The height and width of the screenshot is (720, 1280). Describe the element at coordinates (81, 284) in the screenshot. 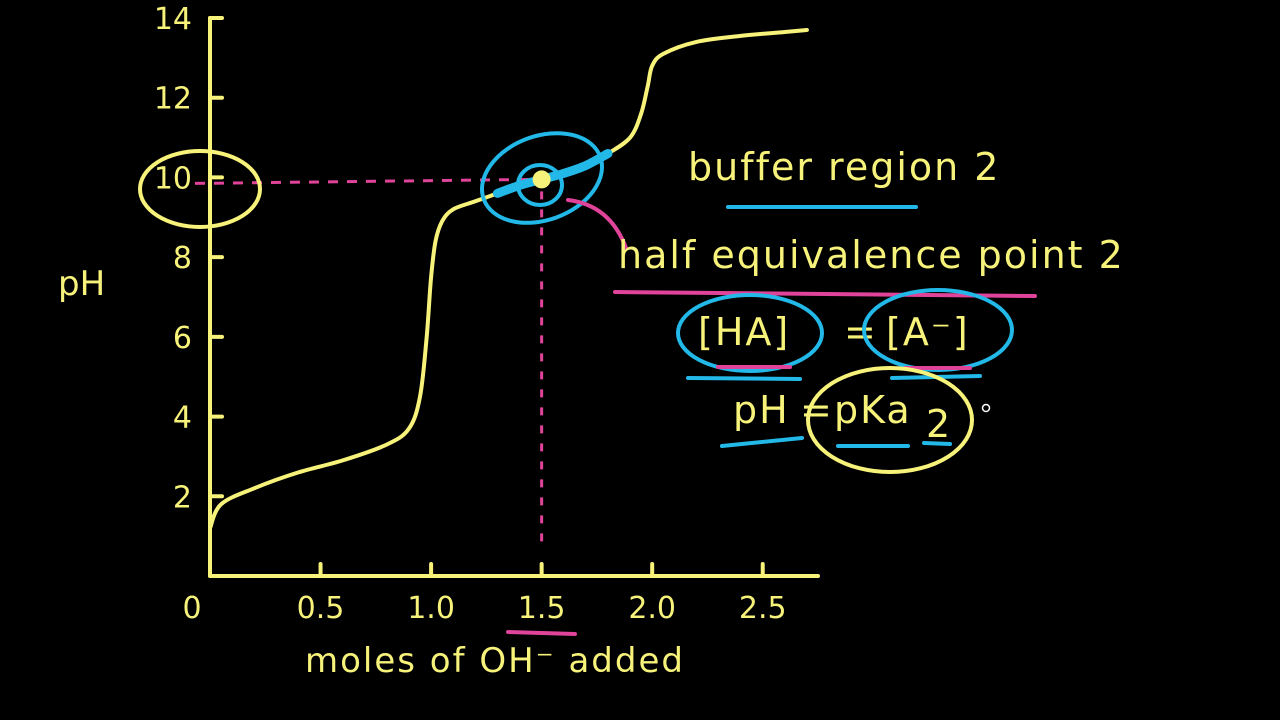

I see `y-axis-title: pH` at that location.